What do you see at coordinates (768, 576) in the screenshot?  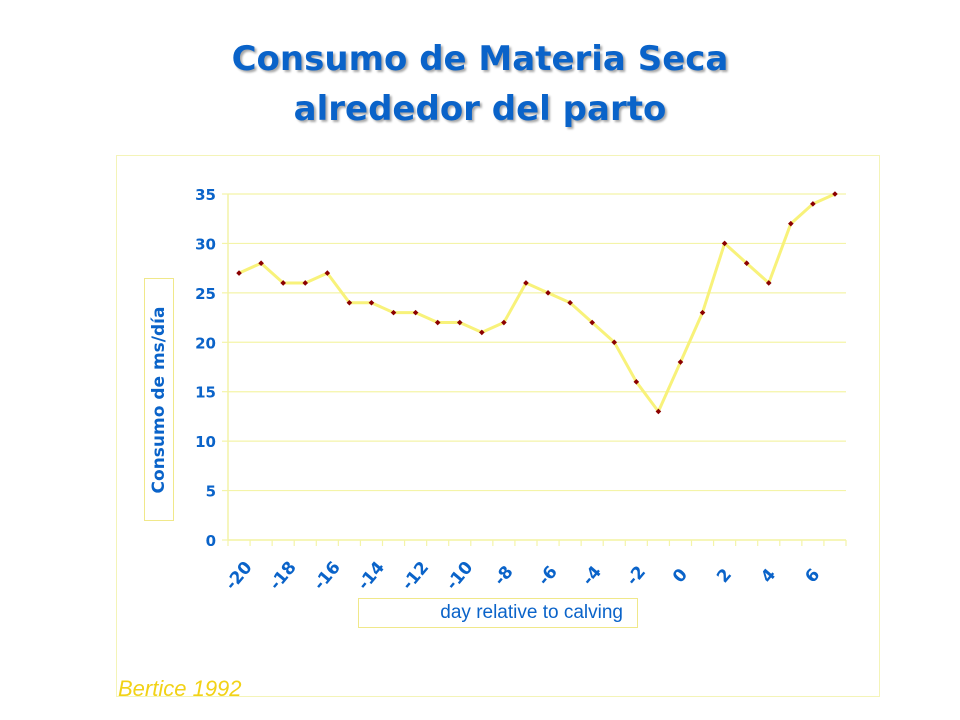 I see `x-tick-label: 4` at bounding box center [768, 576].